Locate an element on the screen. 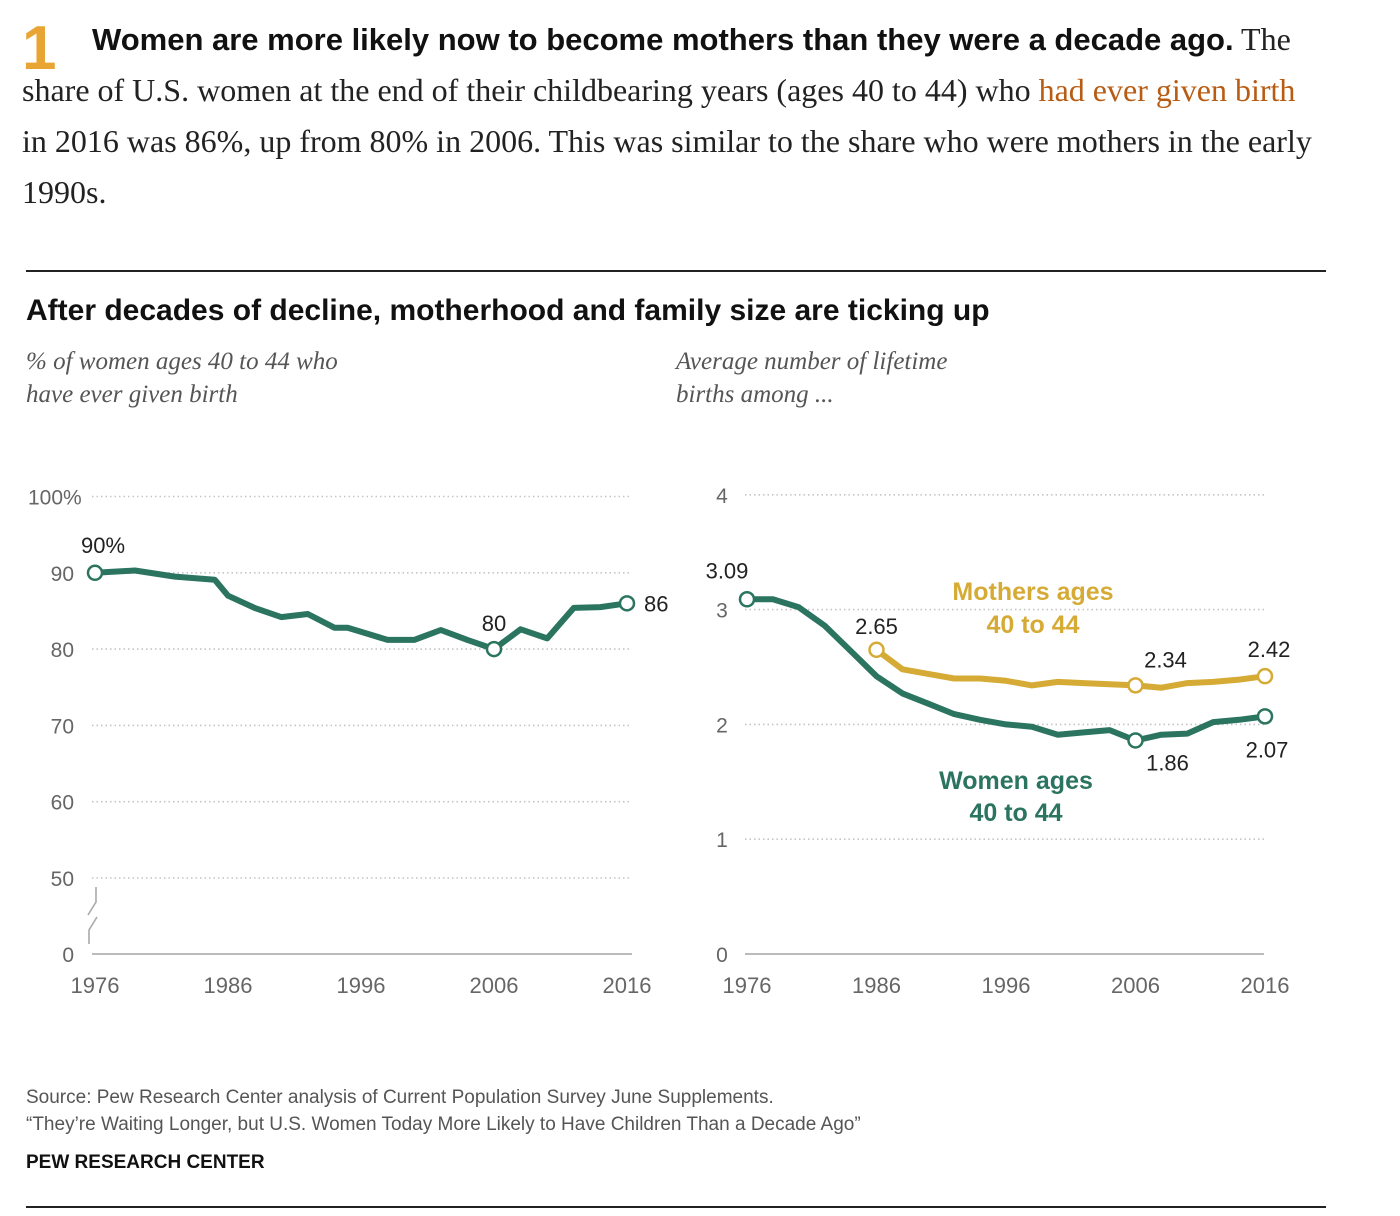  y-tick-label-right: 0 is located at coordinates (722, 955).